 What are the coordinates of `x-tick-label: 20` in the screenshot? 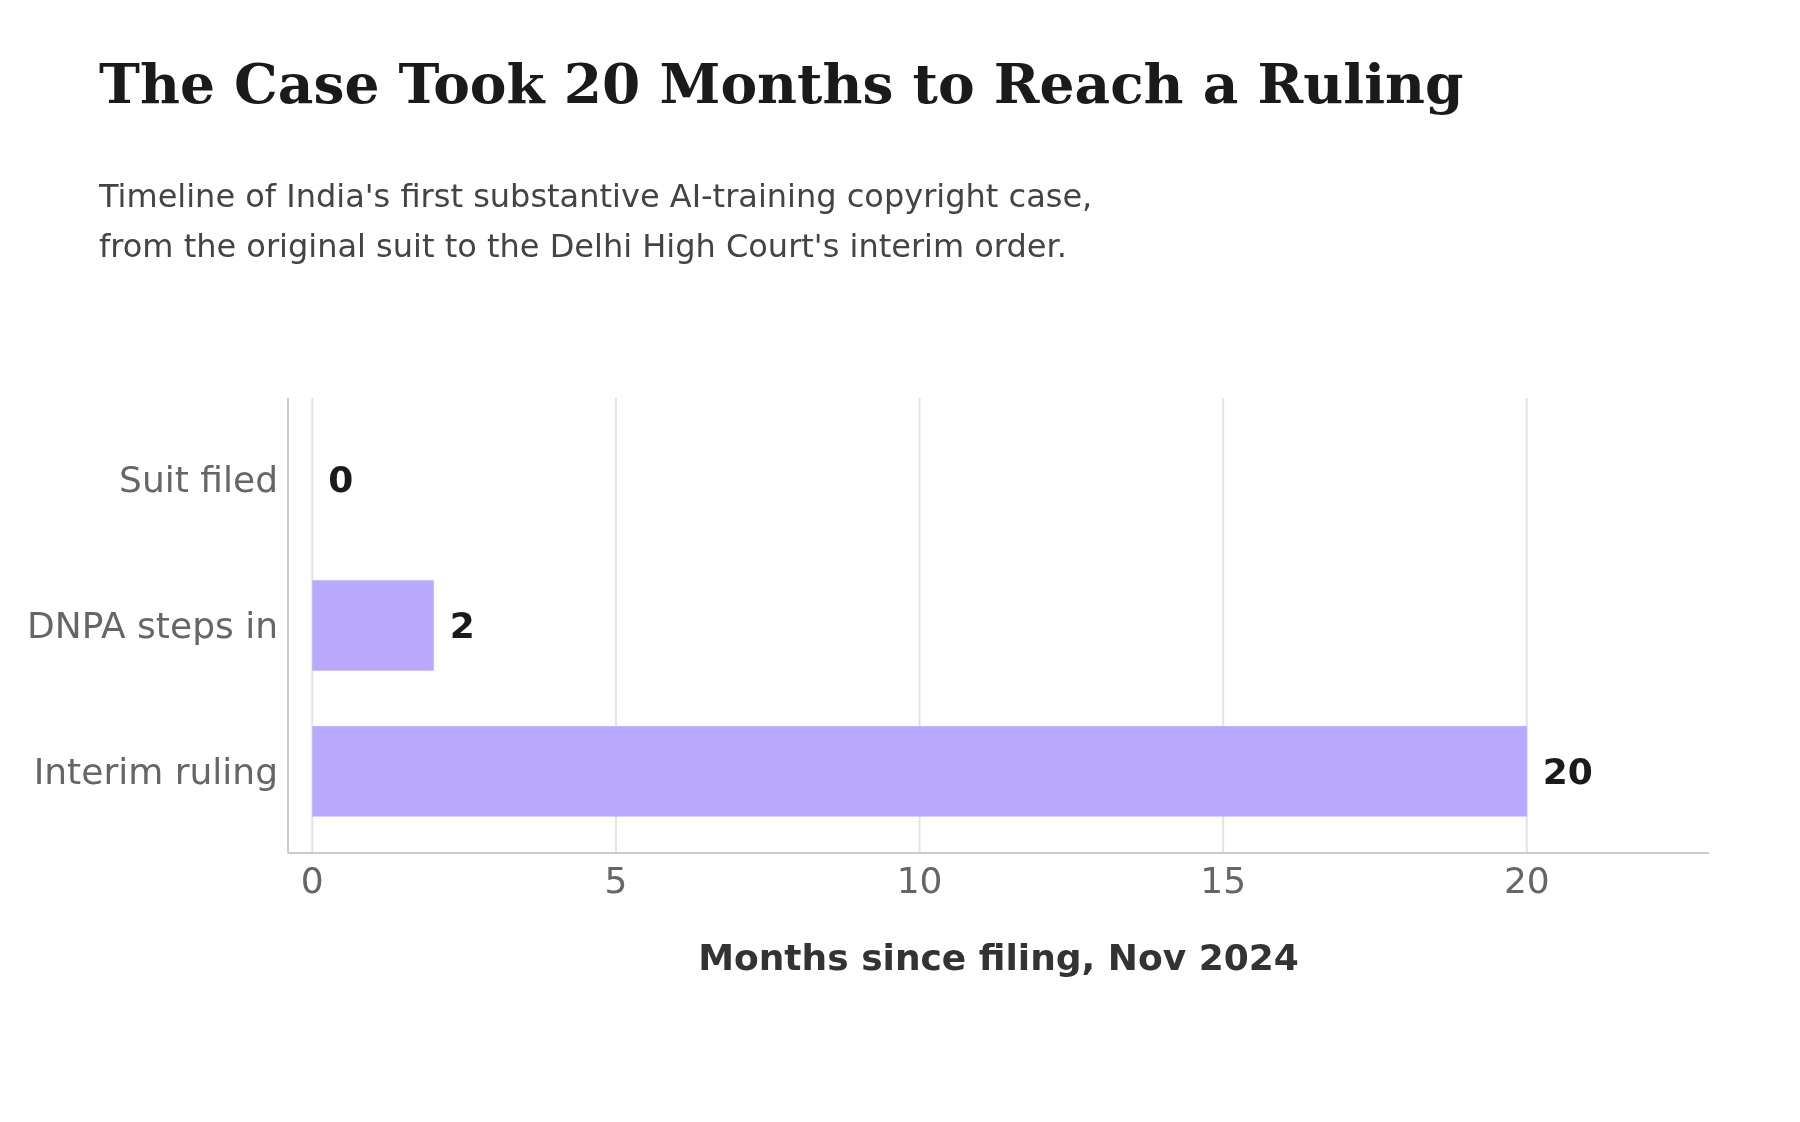 It's located at (1526, 880).